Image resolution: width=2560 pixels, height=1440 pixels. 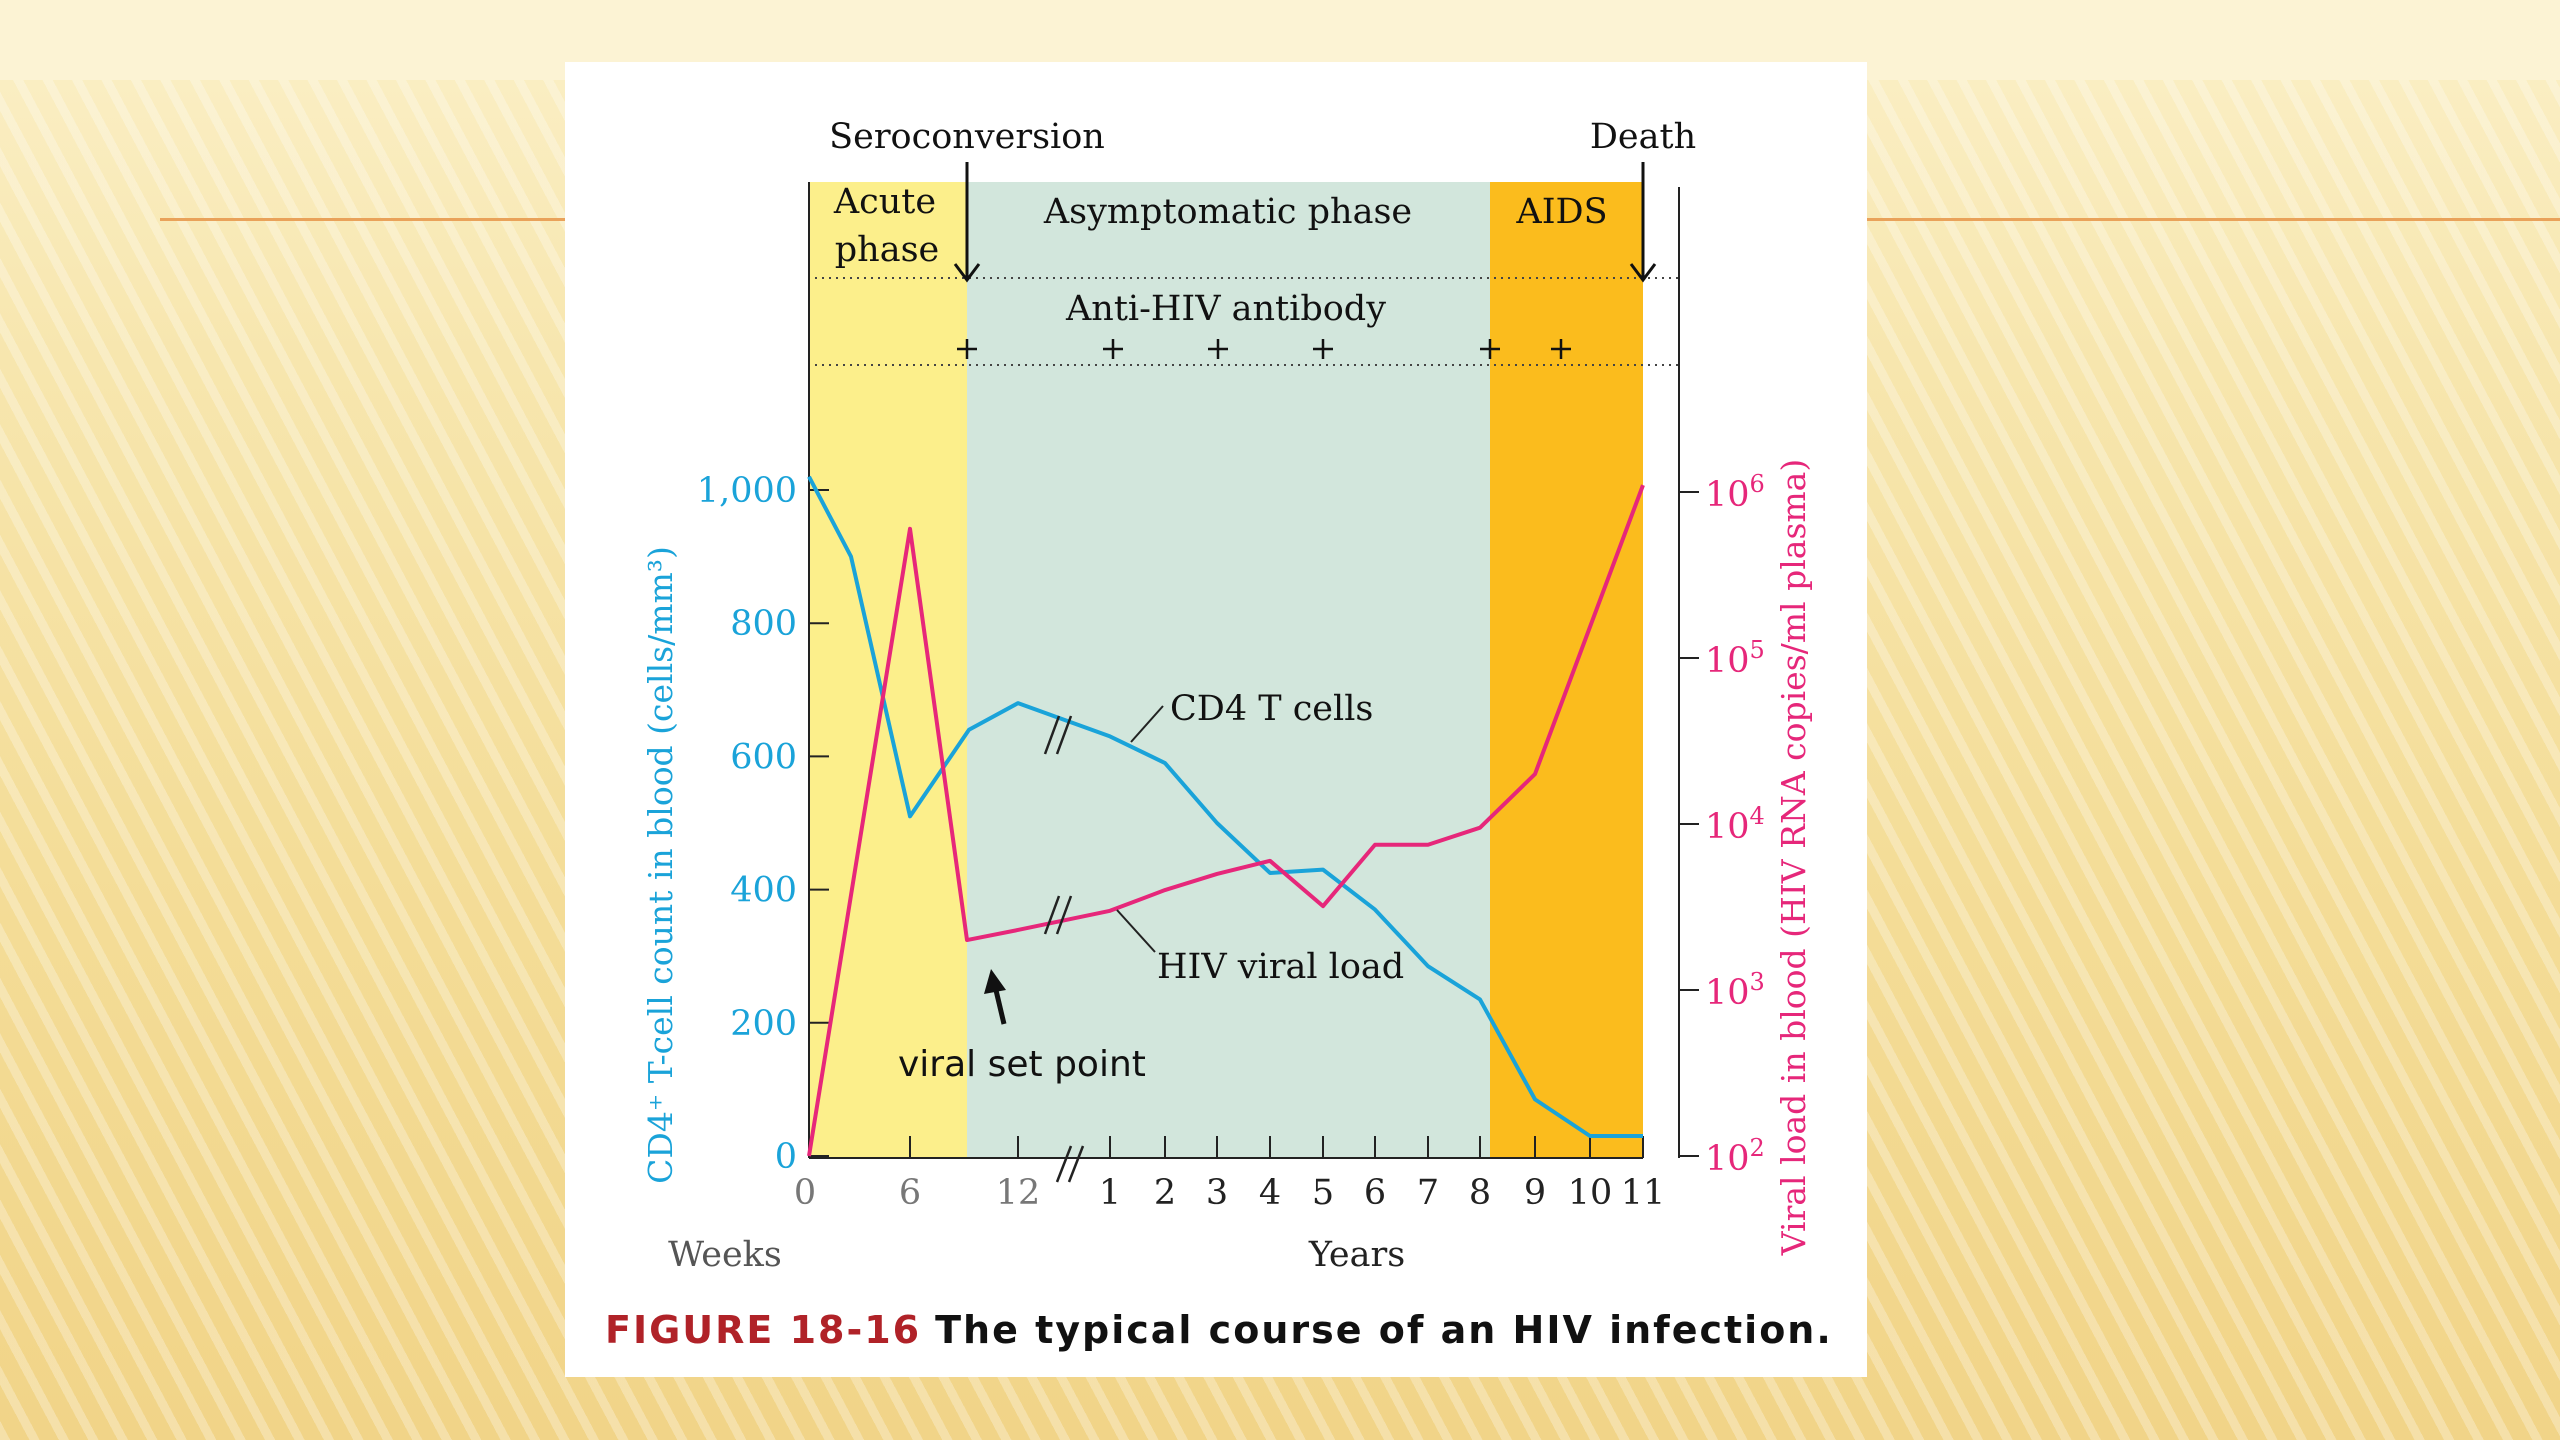 What do you see at coordinates (1735, 492) in the screenshot?
I see `right-y-tick-label: 10⁶` at bounding box center [1735, 492].